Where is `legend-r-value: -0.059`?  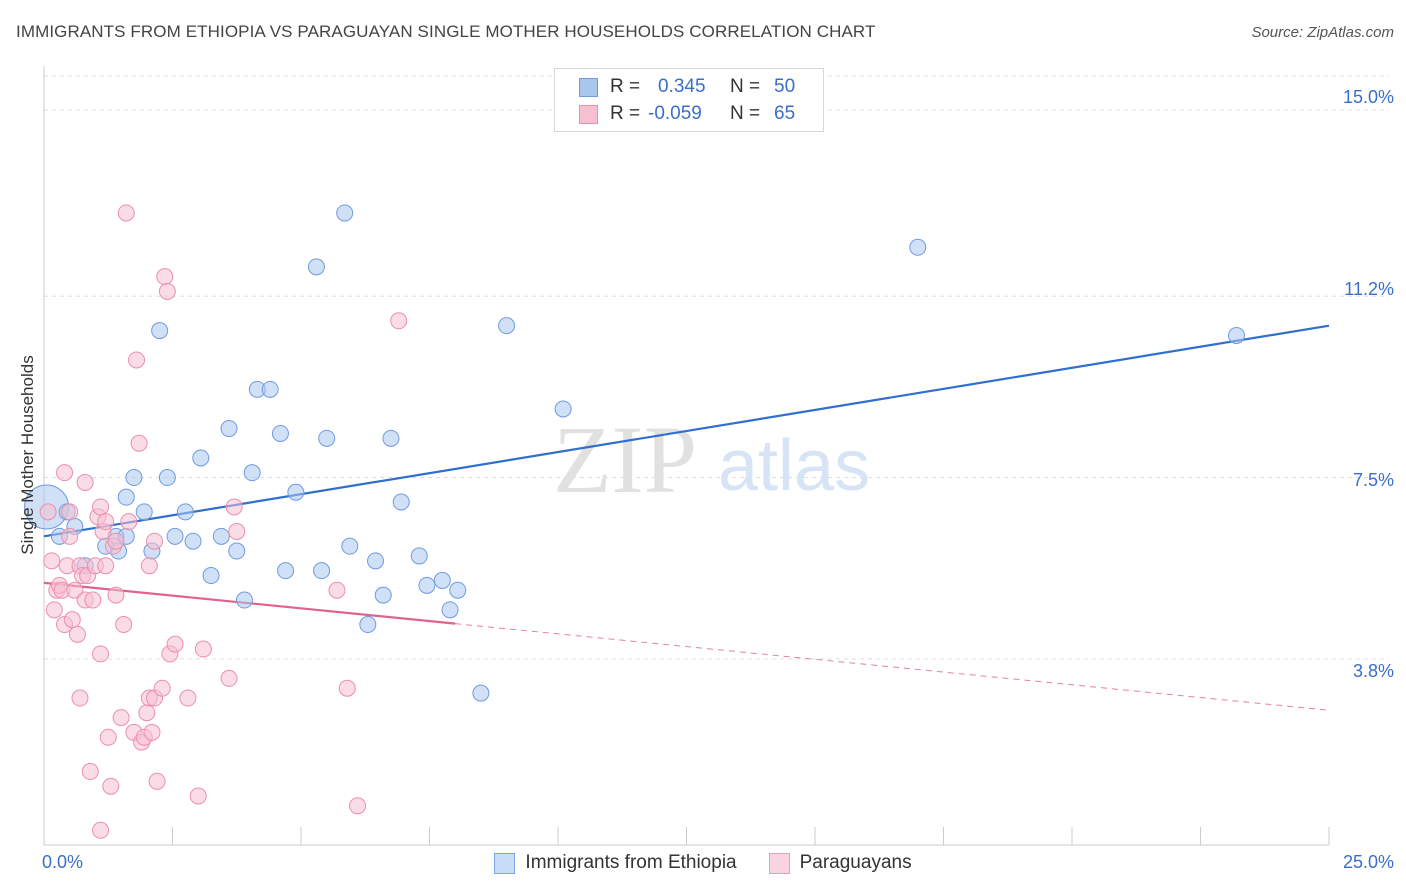
legend-r-value: -0.059 is located at coordinates (675, 113).